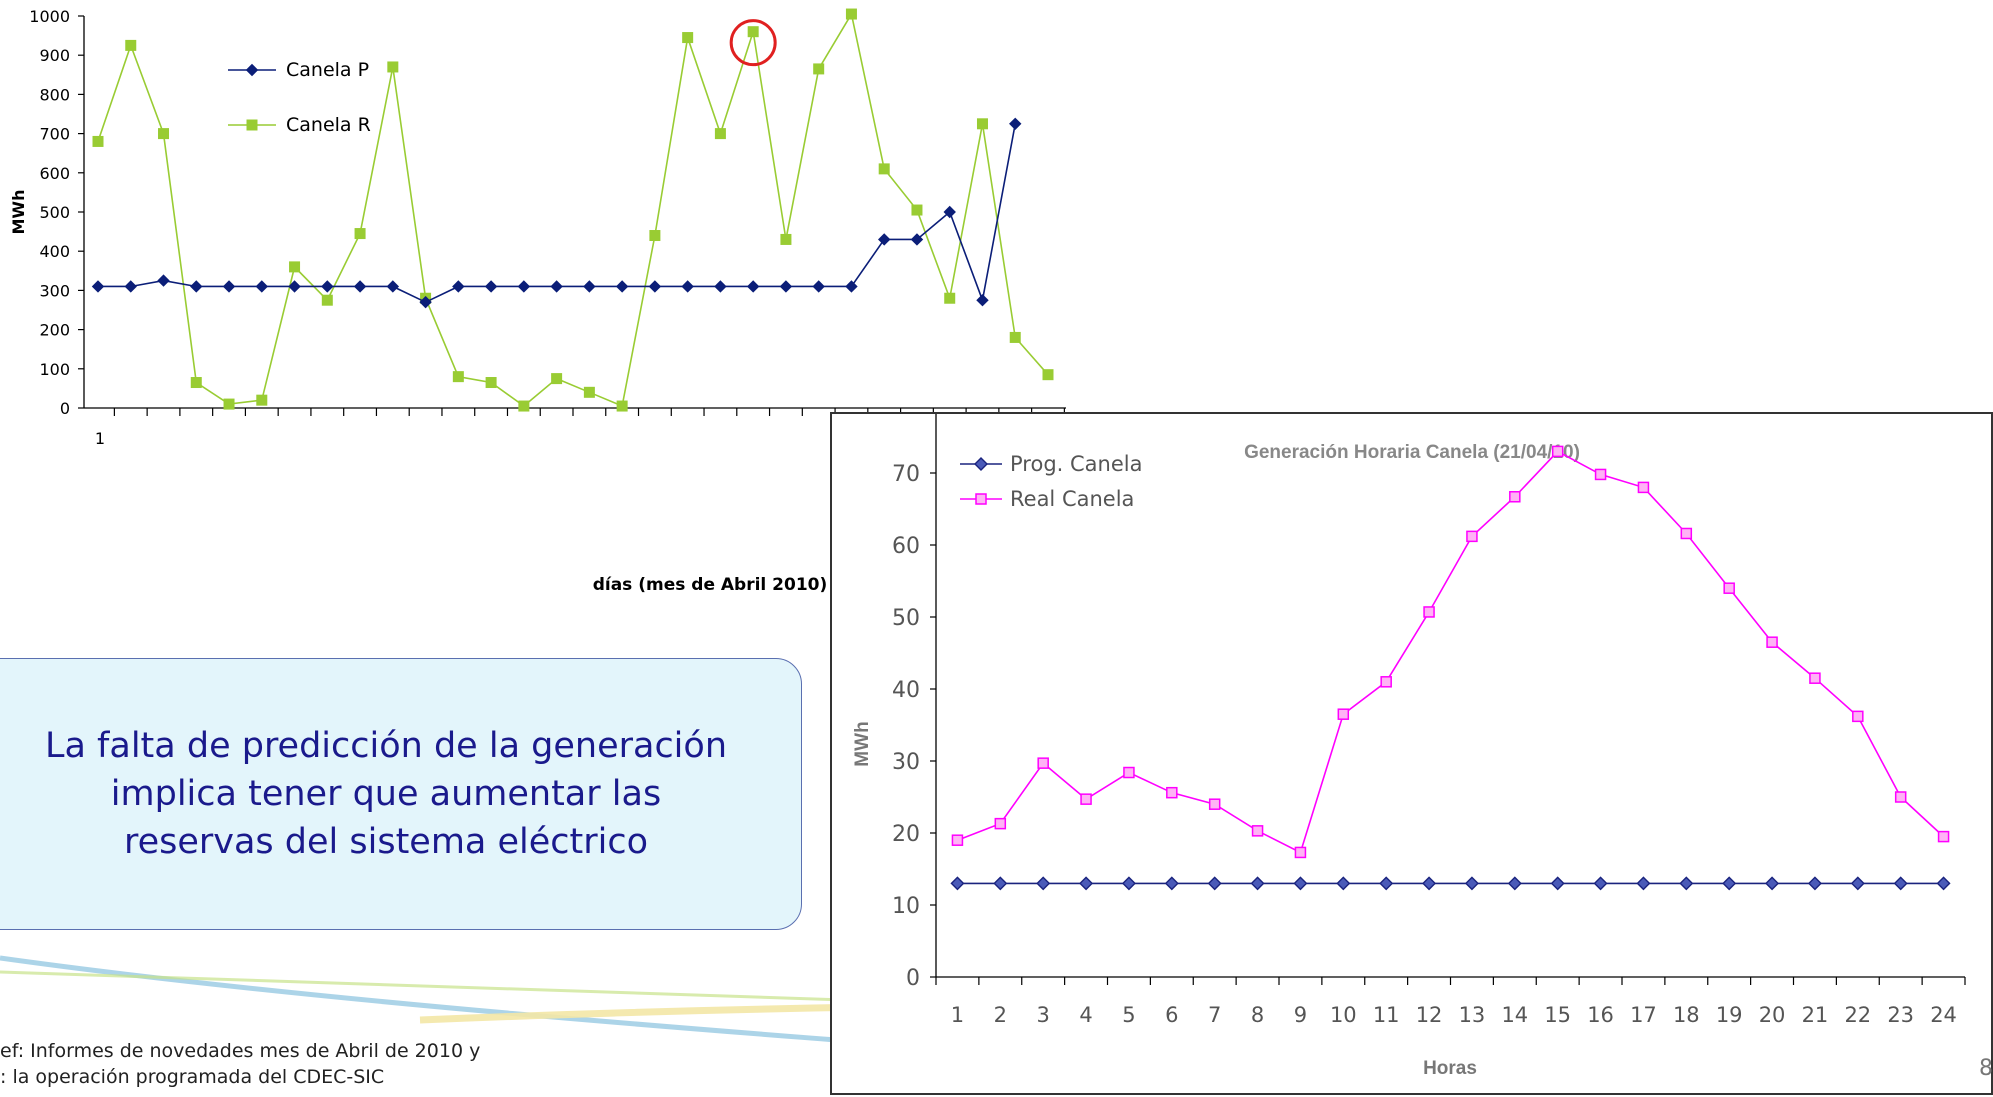 This screenshot has height=1097, width=1993. Describe the element at coordinates (906, 834) in the screenshot. I see `y-tick-label: 20` at that location.